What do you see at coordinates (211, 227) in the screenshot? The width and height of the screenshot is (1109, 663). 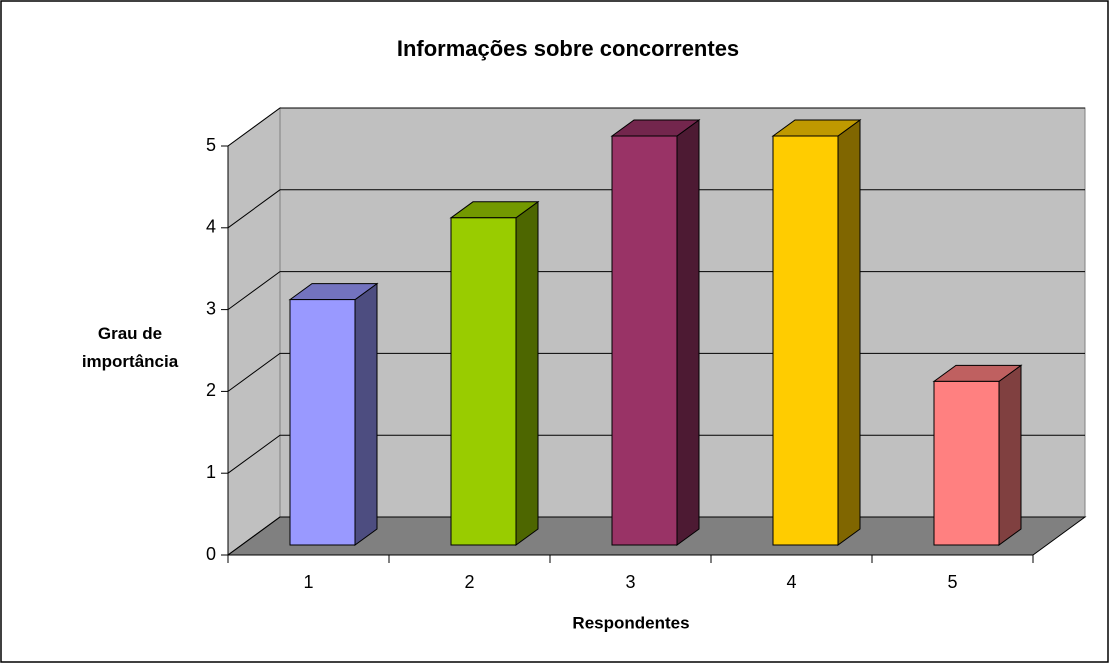 I see `y-tick-label: 4` at bounding box center [211, 227].